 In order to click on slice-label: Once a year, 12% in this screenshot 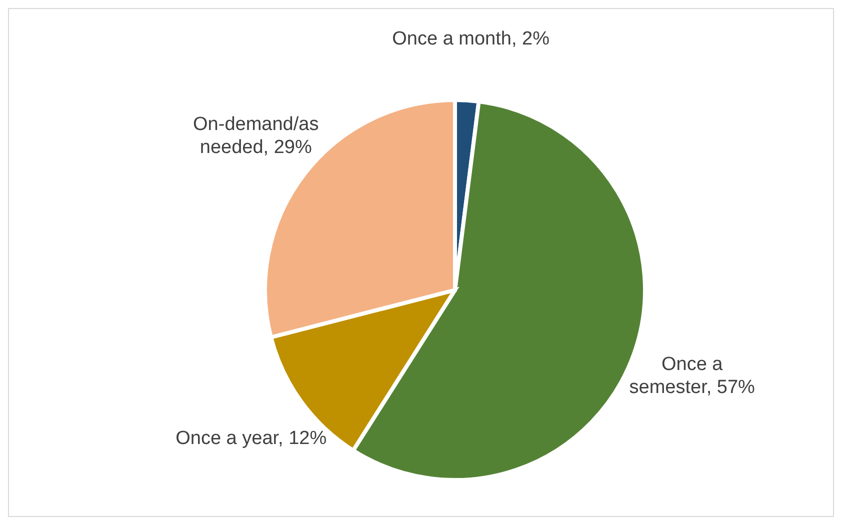, I will do `click(251, 438)`.